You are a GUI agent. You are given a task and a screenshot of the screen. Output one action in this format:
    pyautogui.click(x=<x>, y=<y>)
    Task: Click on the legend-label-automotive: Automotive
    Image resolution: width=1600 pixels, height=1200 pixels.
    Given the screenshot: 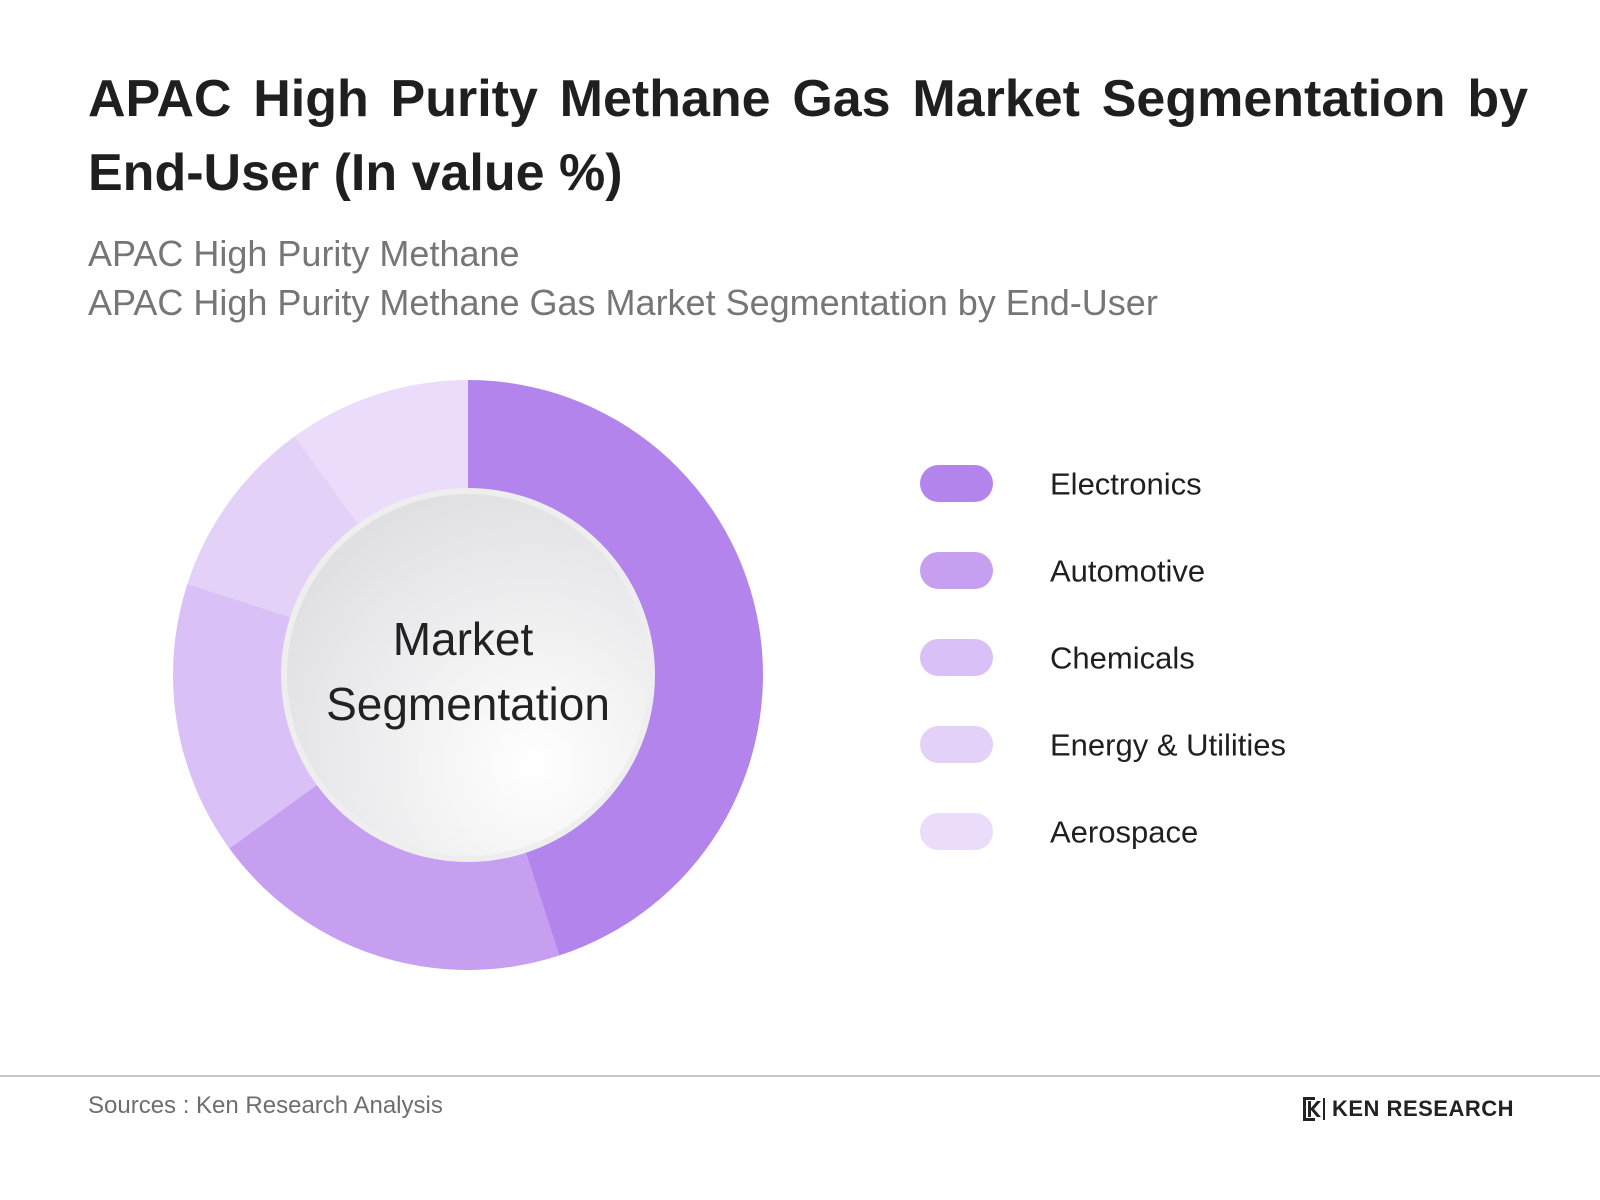 What is the action you would take?
    pyautogui.click(x=1127, y=571)
    